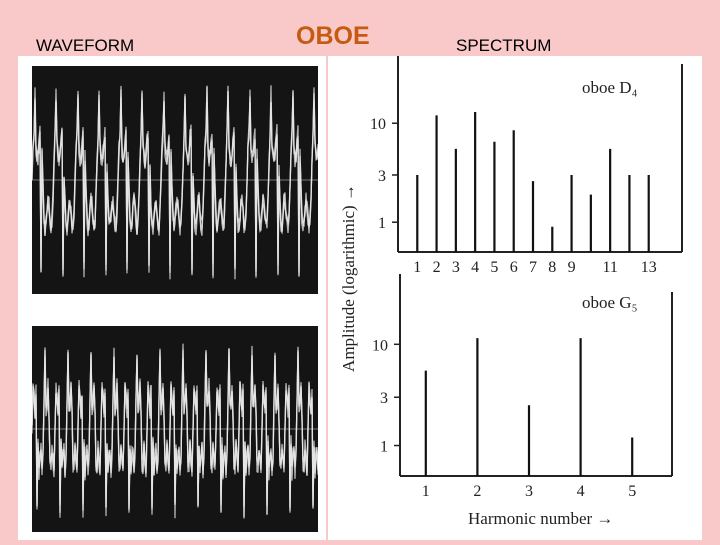 Image resolution: width=720 pixels, height=545 pixels. I want to click on x-tick-label-0-6: 7, so click(533, 267).